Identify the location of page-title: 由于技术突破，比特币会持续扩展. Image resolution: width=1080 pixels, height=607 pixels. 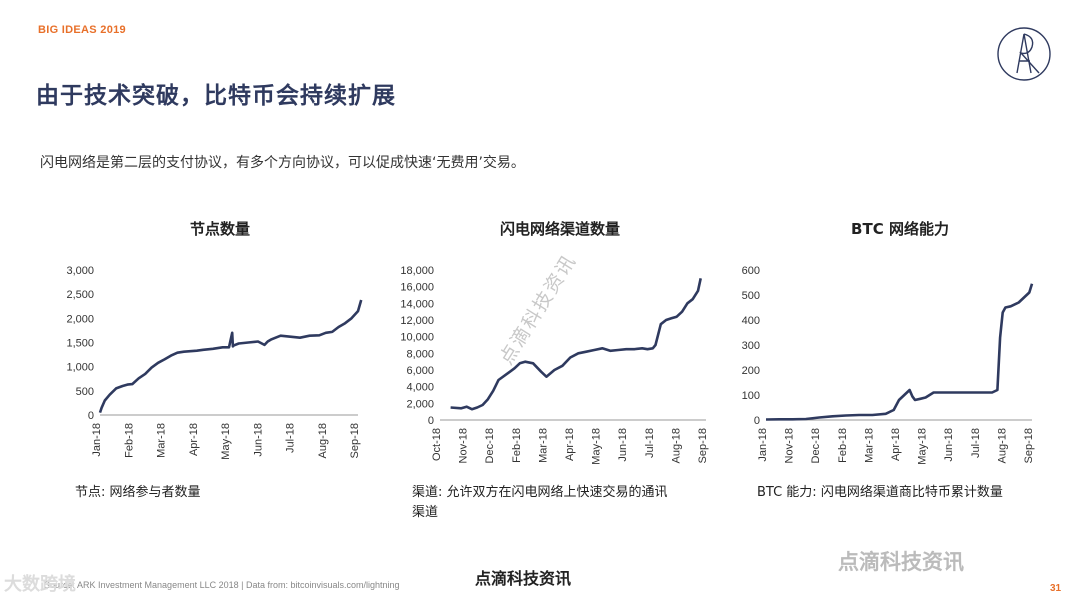
(216, 96).